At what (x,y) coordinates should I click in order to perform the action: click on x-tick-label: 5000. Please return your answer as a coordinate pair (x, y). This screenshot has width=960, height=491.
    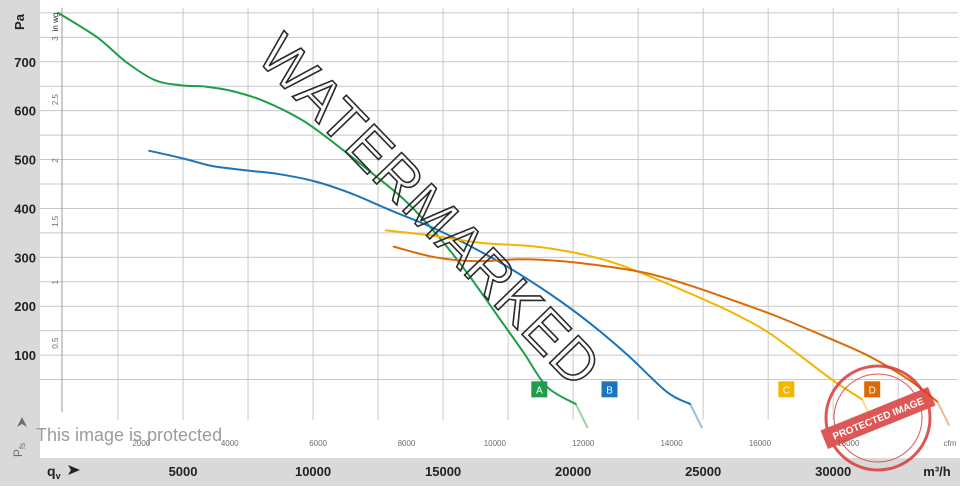
    Looking at the image, I should click on (183, 471).